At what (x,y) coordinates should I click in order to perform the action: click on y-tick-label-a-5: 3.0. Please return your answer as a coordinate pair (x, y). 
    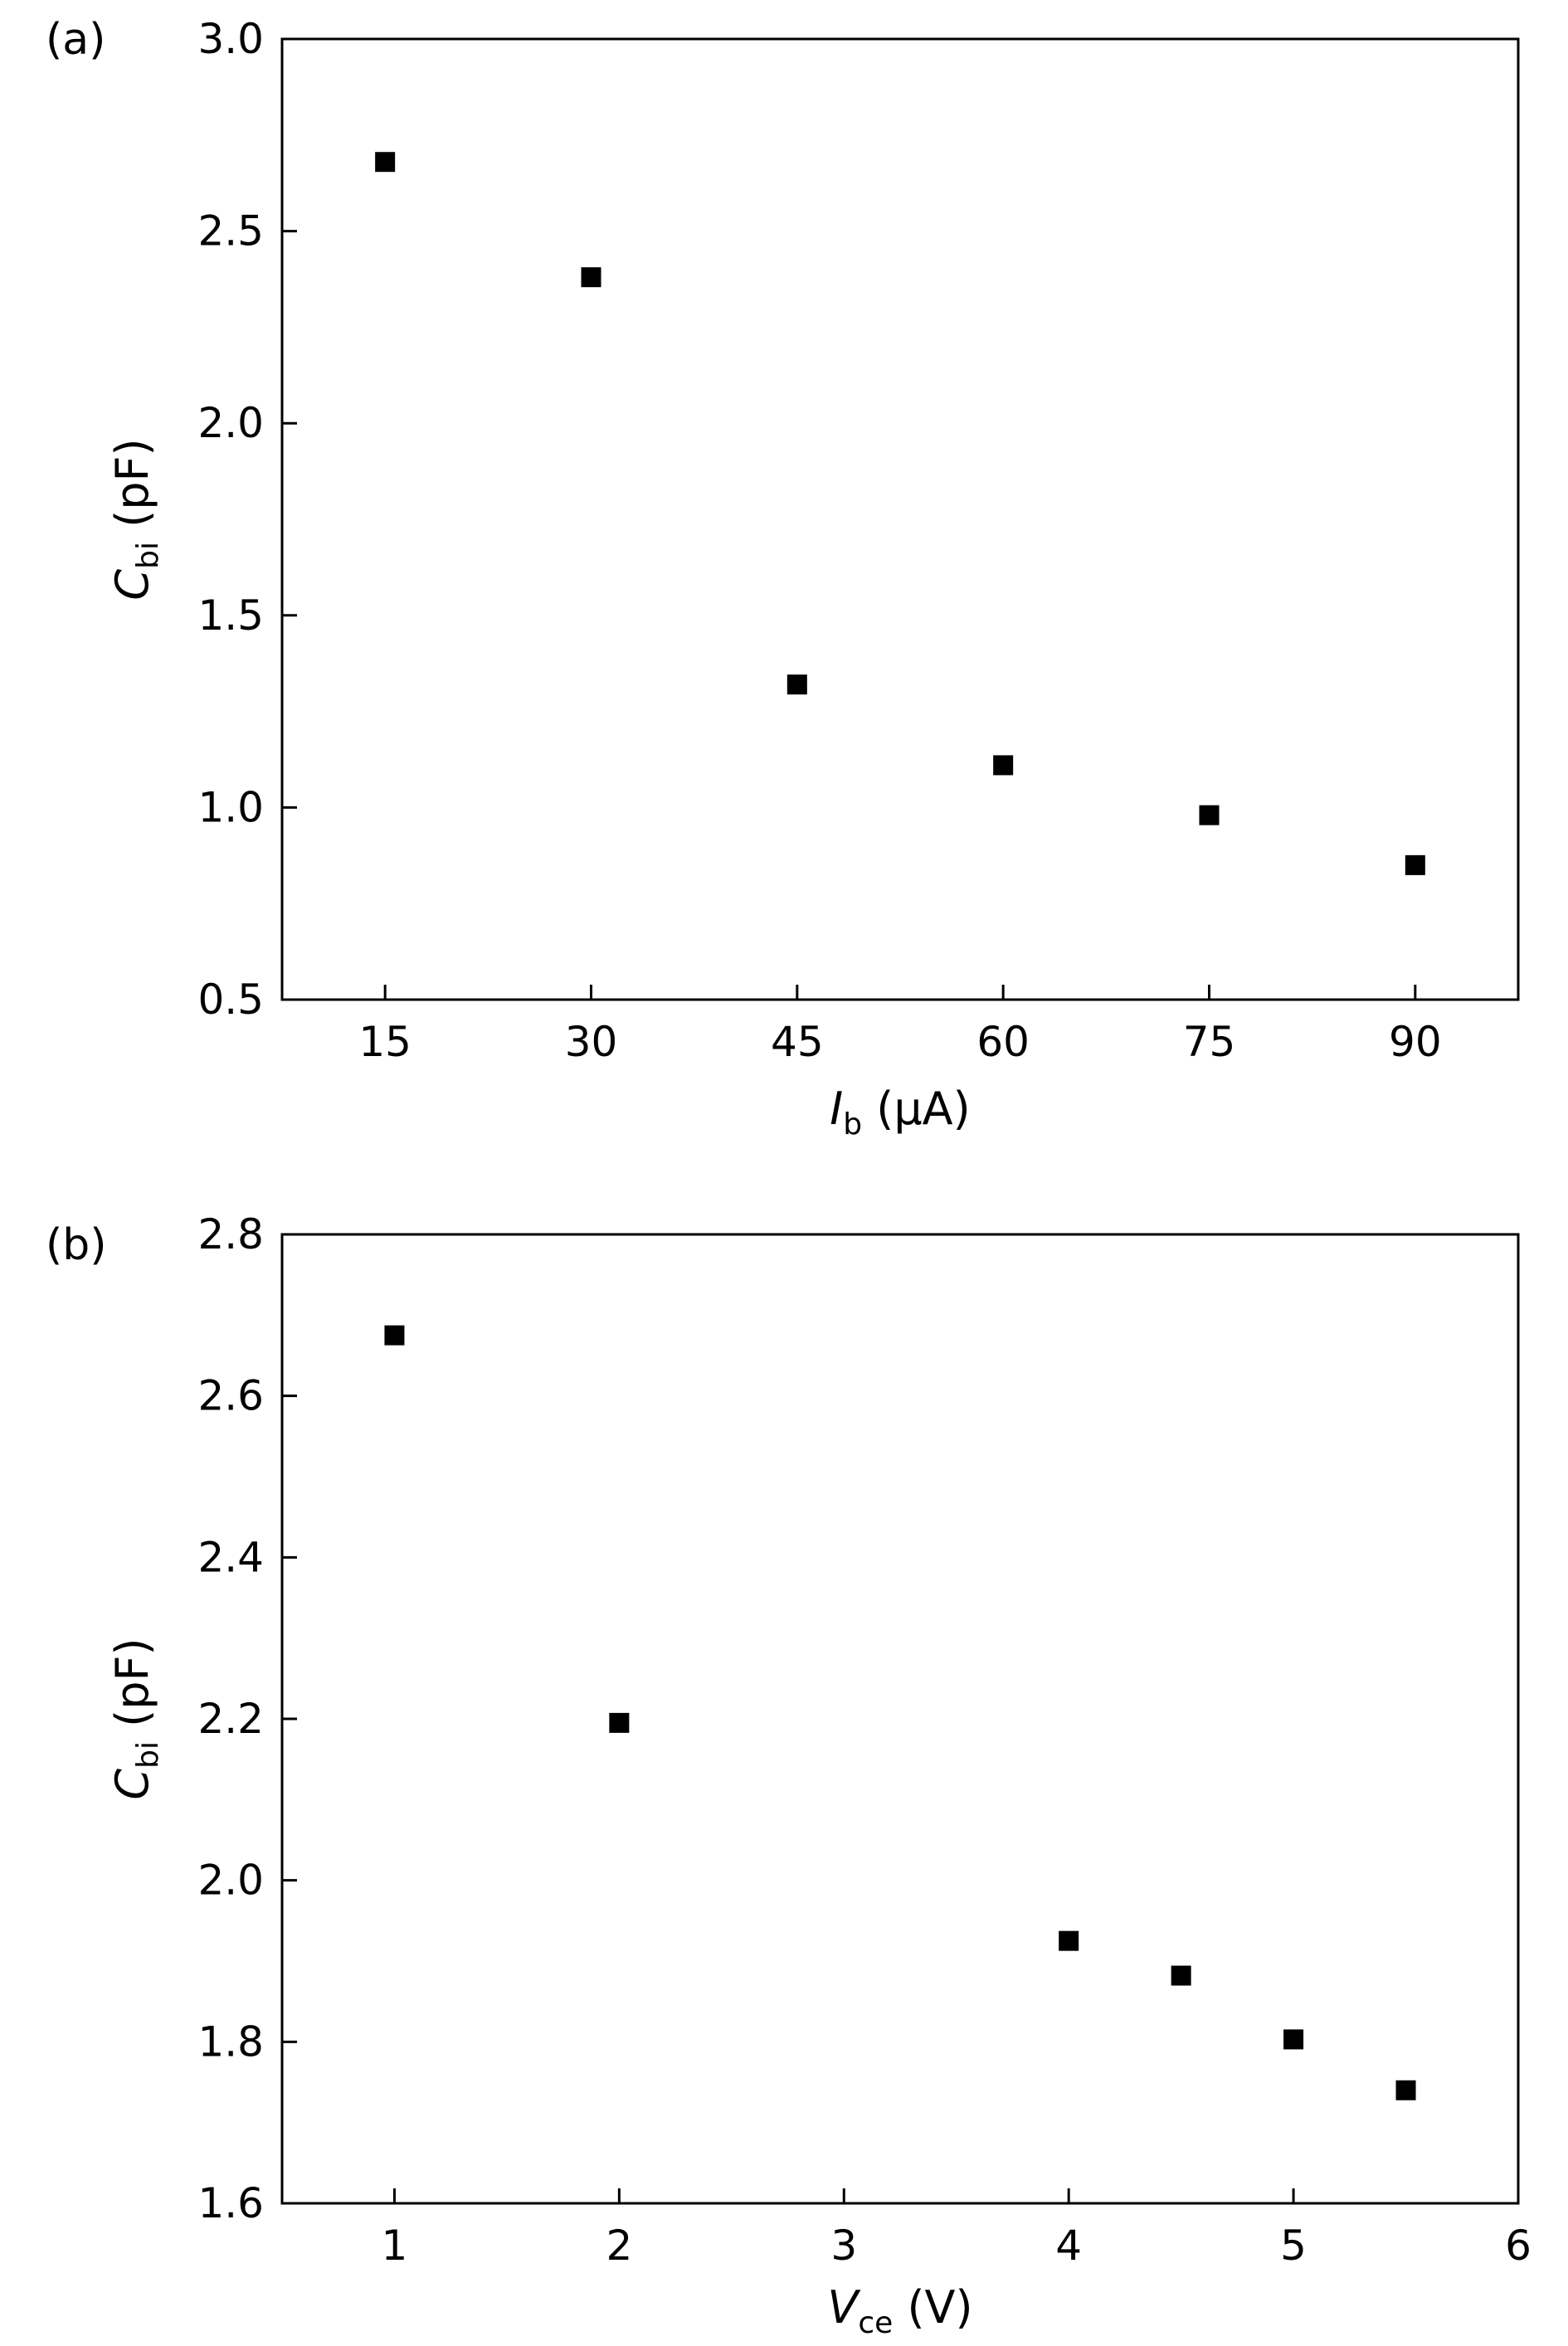
    Looking at the image, I should click on (230, 39).